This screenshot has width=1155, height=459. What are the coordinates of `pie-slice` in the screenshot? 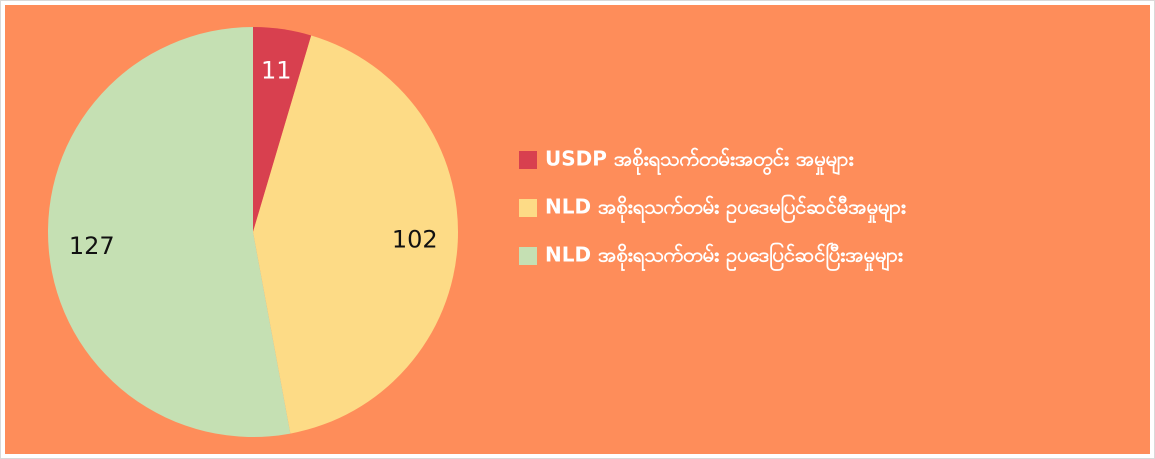 It's located at (282, 129).